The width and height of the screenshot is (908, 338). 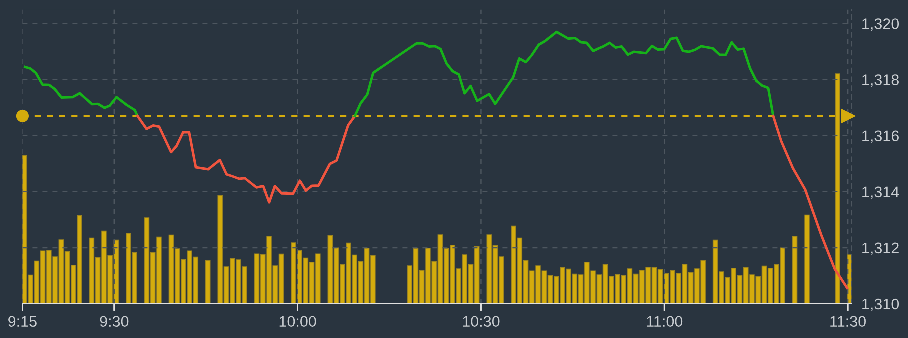 What do you see at coordinates (481, 322) in the screenshot?
I see `x-tick-label: 10:30` at bounding box center [481, 322].